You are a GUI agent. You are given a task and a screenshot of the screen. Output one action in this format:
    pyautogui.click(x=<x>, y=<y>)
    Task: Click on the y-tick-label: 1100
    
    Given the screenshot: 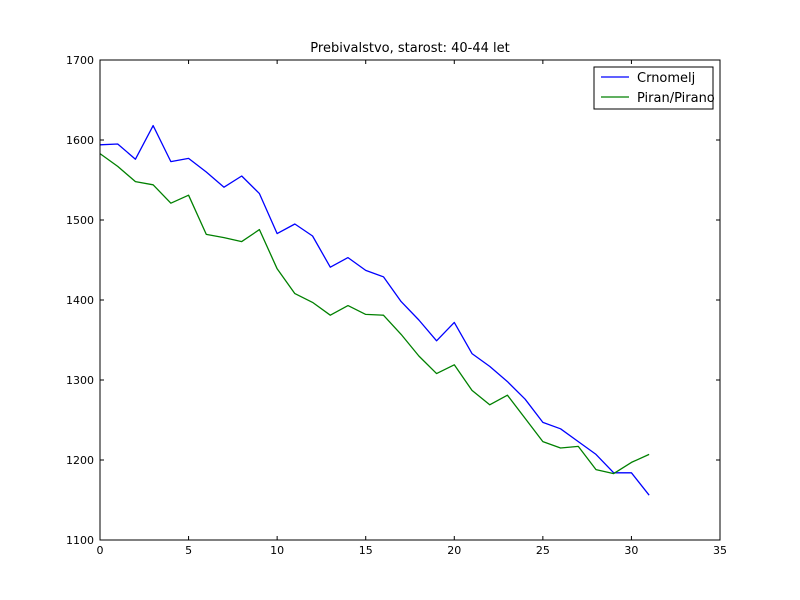 What is the action you would take?
    pyautogui.click(x=80, y=540)
    